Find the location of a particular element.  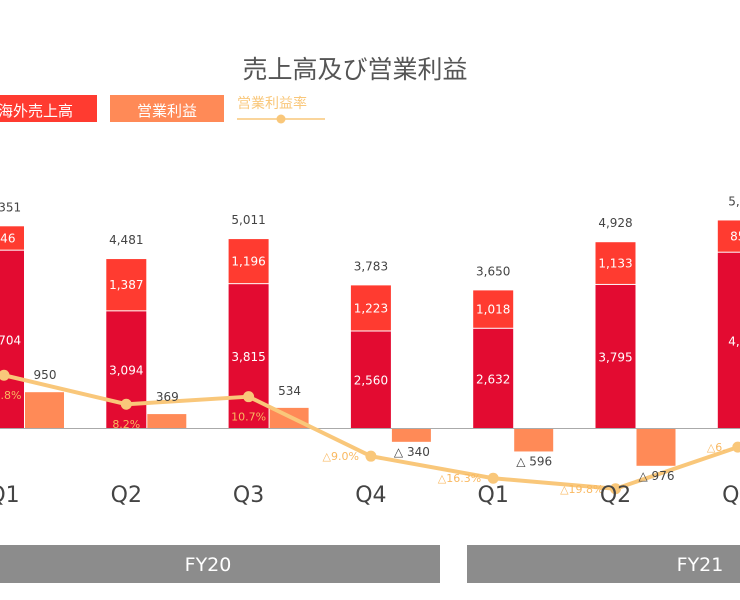

sales-domestic-label: 2,560 is located at coordinates (371, 381).